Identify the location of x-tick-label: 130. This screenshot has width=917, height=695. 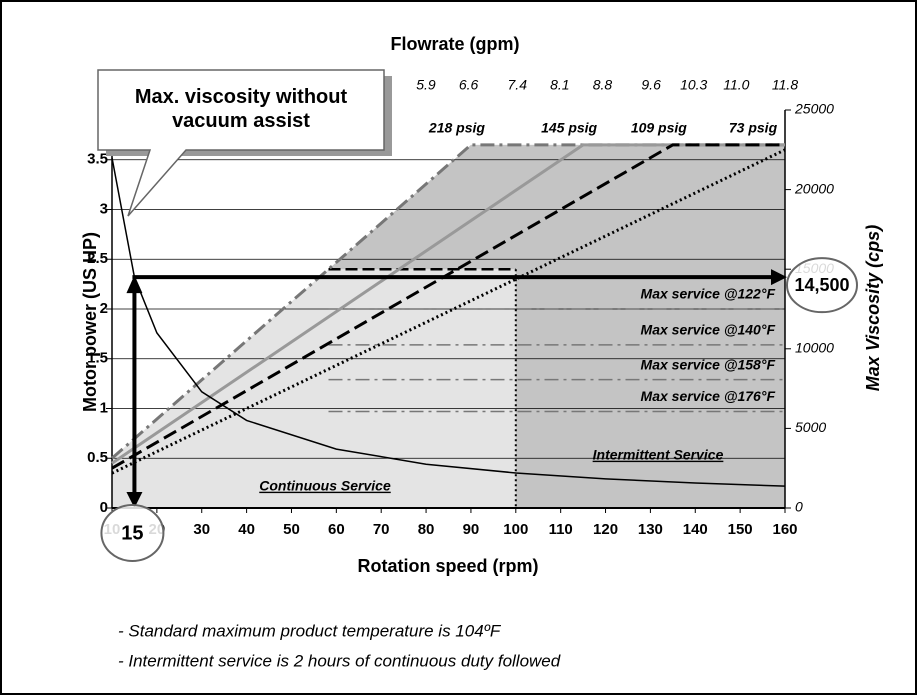
(650, 529).